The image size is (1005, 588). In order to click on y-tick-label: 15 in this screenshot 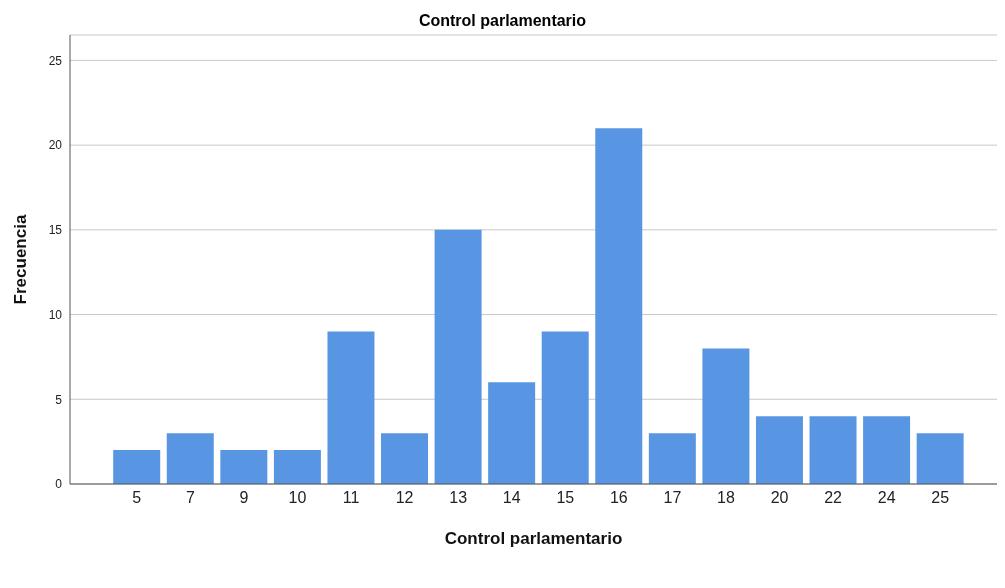, I will do `click(55, 230)`.